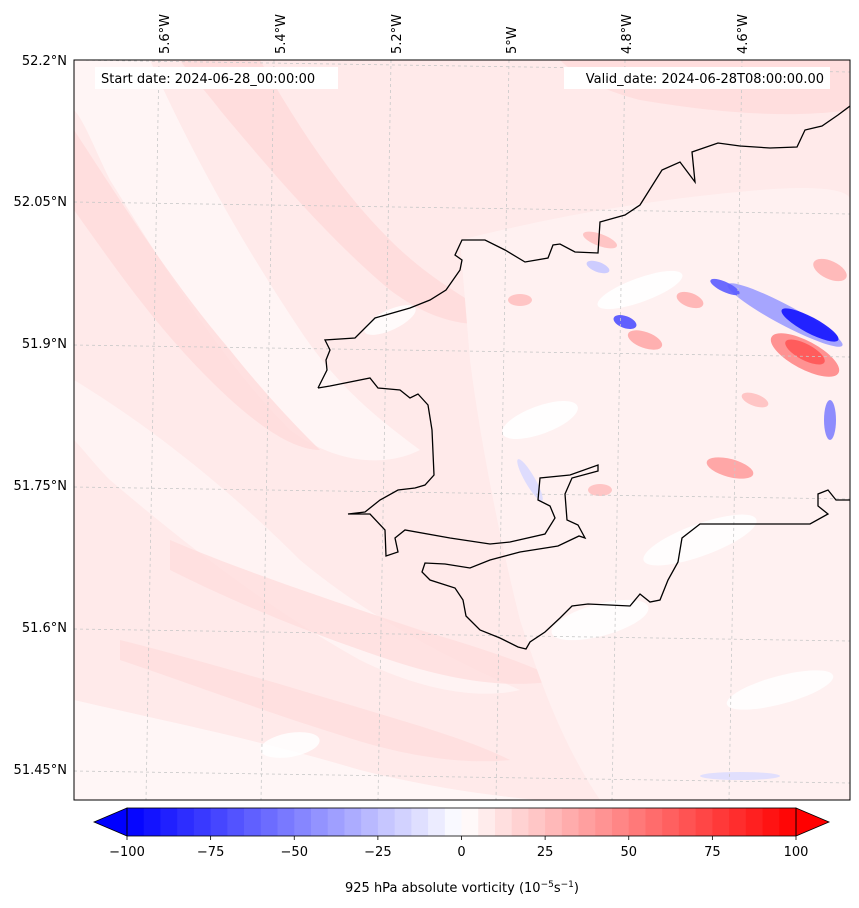 The width and height of the screenshot is (859, 908). I want to click on colorbar-max-extension, so click(813, 822).